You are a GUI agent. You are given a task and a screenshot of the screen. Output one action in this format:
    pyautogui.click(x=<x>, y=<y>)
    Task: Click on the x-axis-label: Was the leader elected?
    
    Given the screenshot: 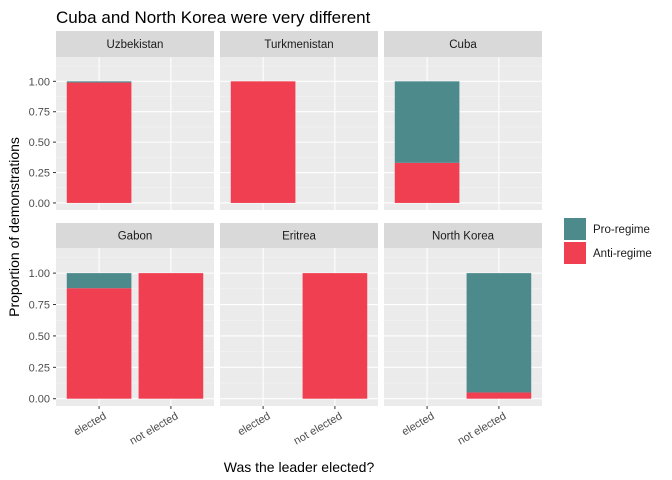 What is the action you would take?
    pyautogui.click(x=299, y=467)
    